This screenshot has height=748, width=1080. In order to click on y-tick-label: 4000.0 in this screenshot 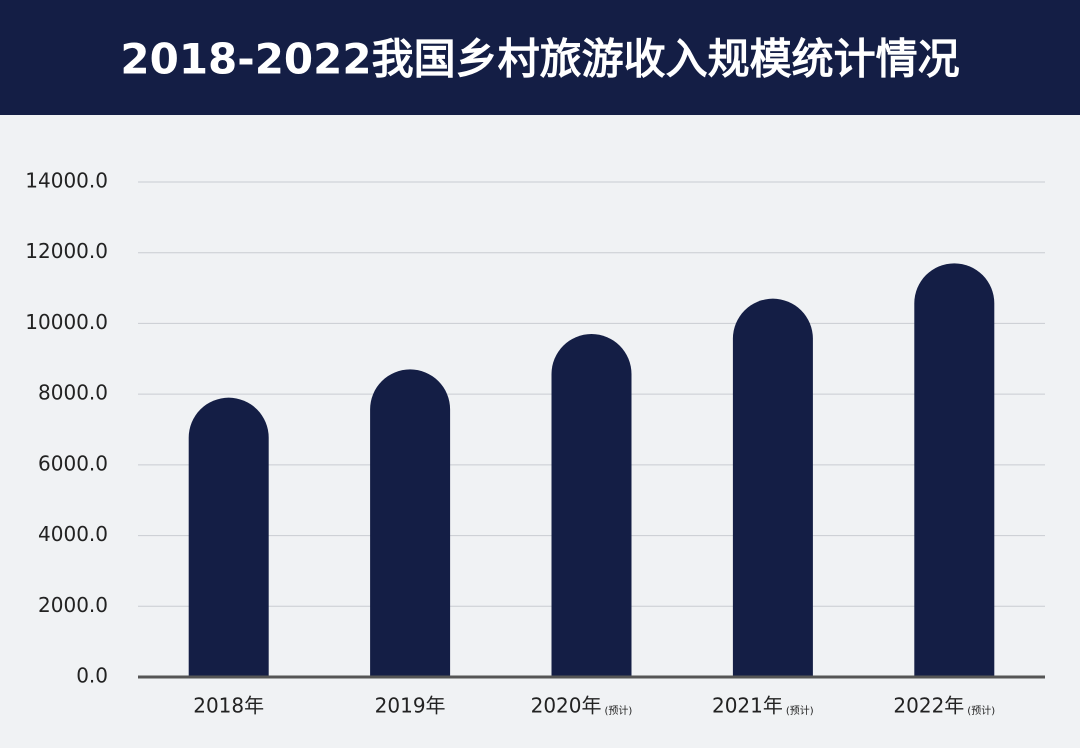, I will do `click(73, 534)`.